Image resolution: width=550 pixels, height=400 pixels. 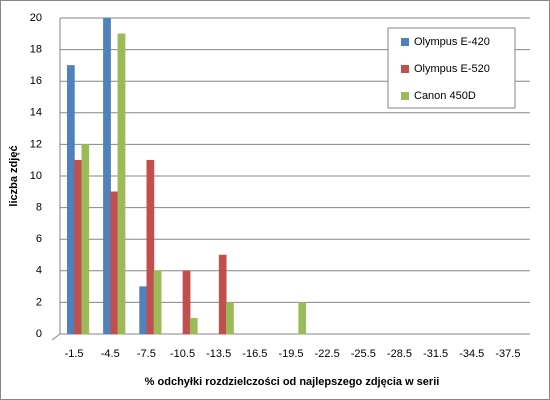 I want to click on legend-label: Canon 450D, so click(x=445, y=96).